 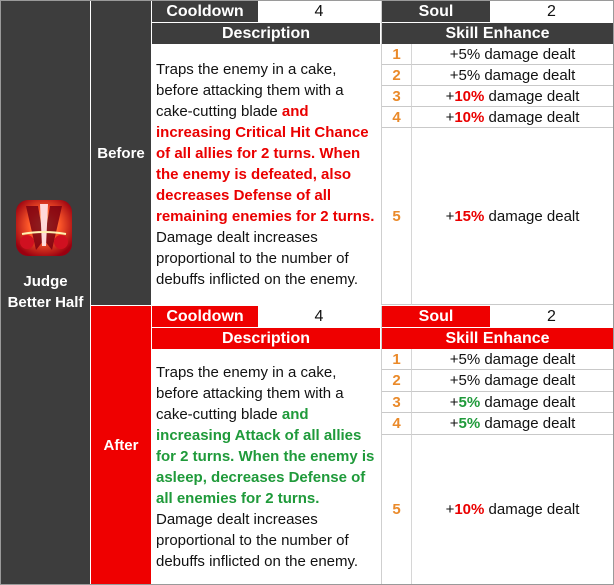 What do you see at coordinates (397, 54) in the screenshot?
I see `before-enhance-level: 1` at bounding box center [397, 54].